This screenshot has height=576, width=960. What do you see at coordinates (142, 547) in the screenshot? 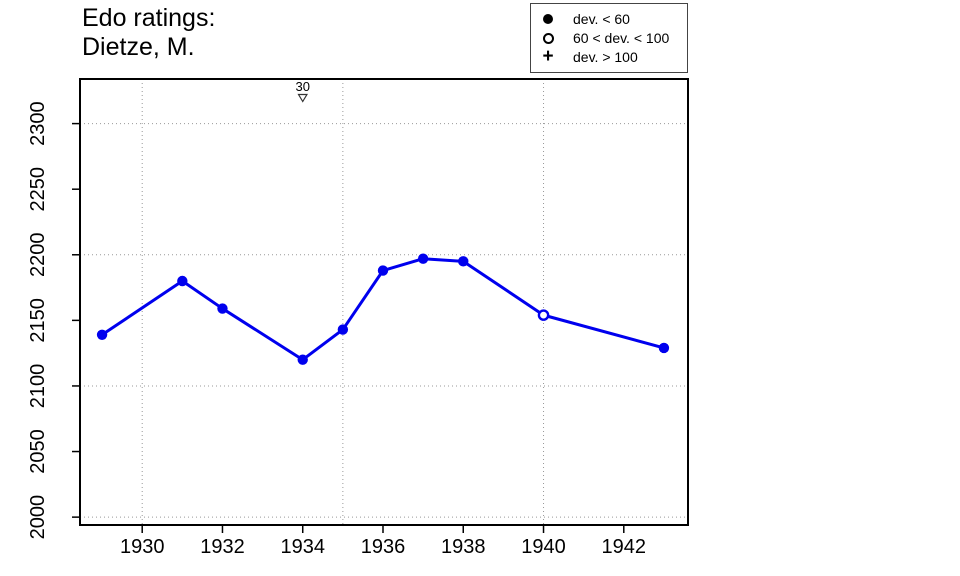
I see `x-tick-label: 1930` at bounding box center [142, 547].